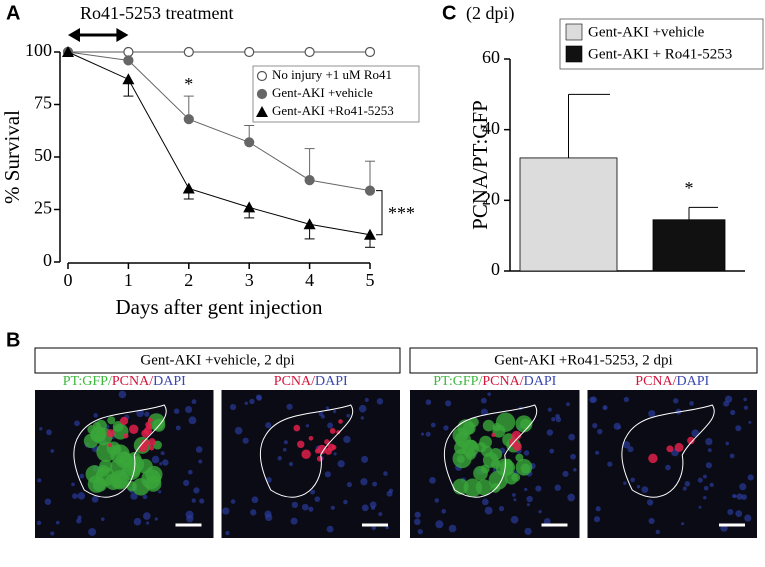 The image size is (765, 567). Describe the element at coordinates (501, 381) in the screenshot. I see `stain-name: PCNA` at that location.